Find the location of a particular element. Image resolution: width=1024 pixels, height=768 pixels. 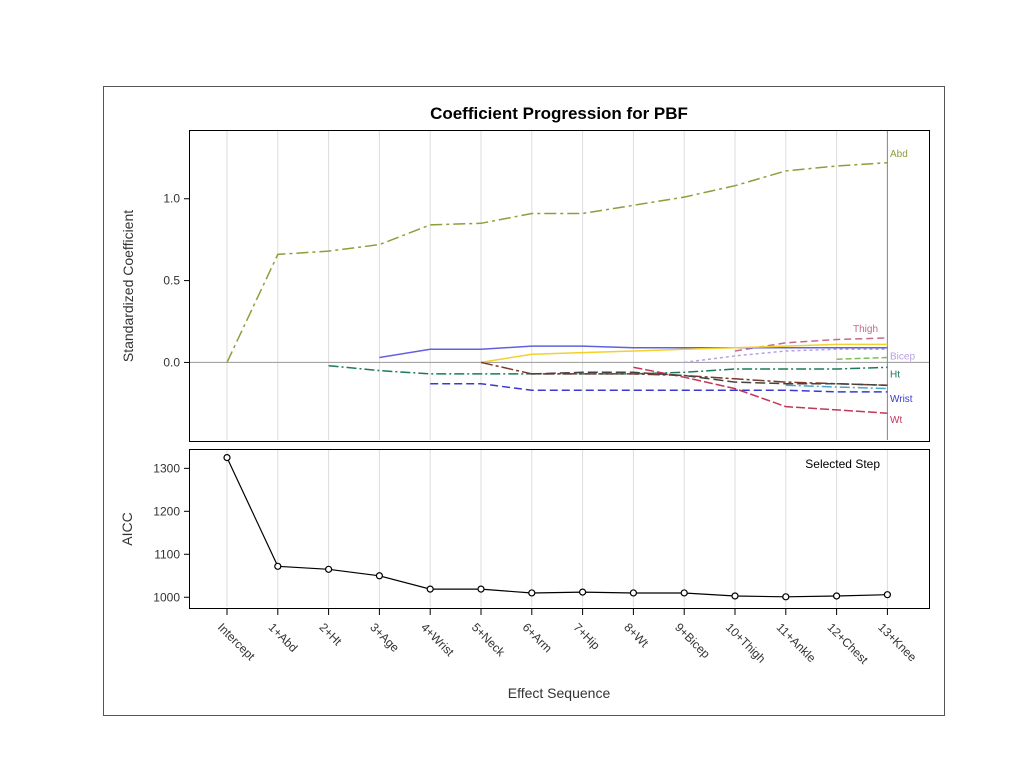

aicc-point-5-neck is located at coordinates (481, 589).